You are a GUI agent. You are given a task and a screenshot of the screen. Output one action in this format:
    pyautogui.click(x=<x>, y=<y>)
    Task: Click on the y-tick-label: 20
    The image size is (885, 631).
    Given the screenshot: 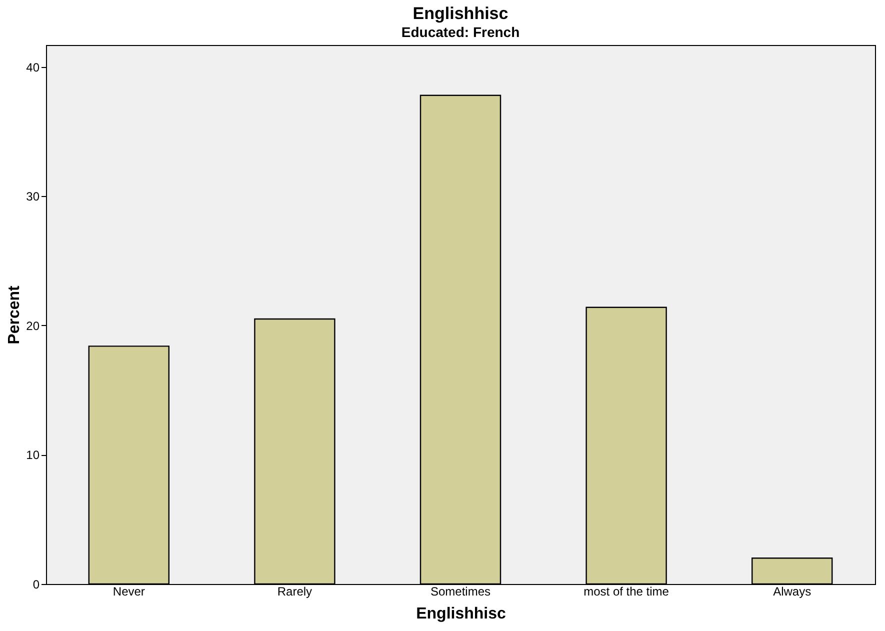 What is the action you would take?
    pyautogui.click(x=33, y=325)
    